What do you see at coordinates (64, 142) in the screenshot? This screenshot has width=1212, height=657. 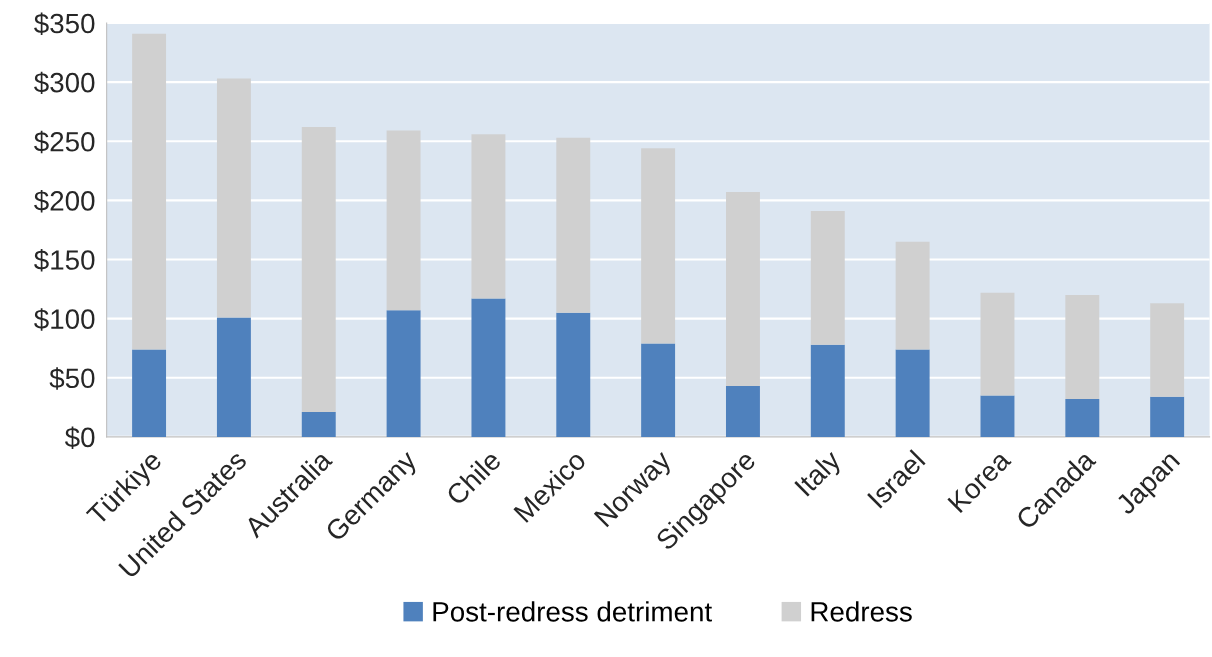 I see `y-tick-label: $250` at bounding box center [64, 142].